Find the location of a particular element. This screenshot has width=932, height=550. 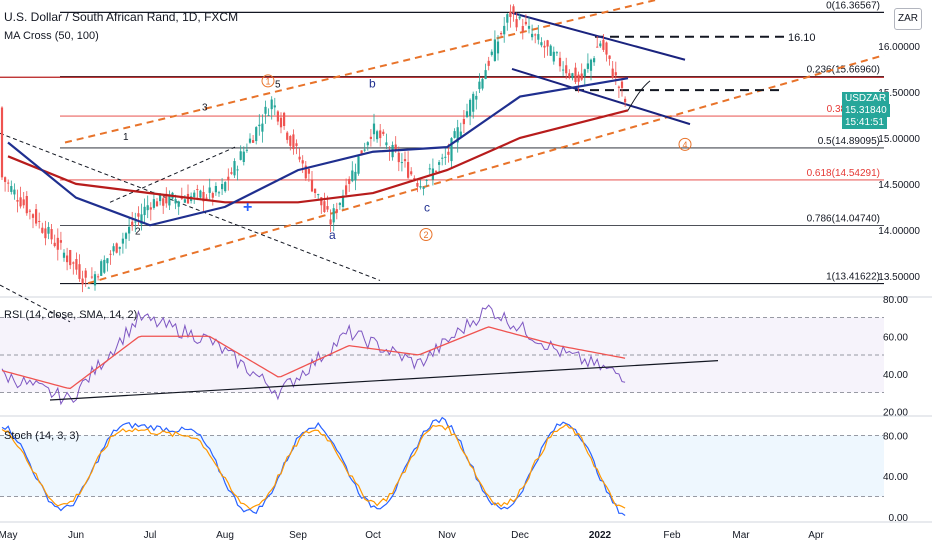

price-tag-symbol: USDZAR is located at coordinates (866, 98).